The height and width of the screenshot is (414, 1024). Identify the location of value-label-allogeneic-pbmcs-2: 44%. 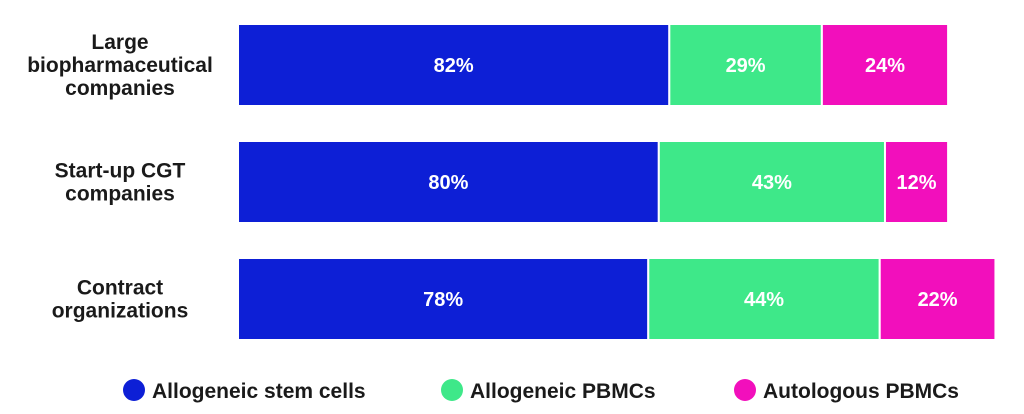
(764, 300).